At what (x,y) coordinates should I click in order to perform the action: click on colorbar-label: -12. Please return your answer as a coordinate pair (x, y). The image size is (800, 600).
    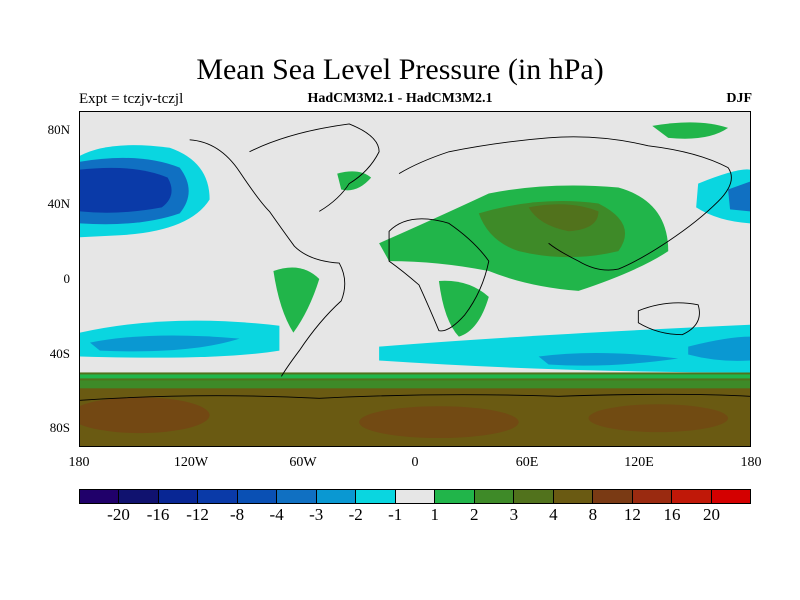
    Looking at the image, I should click on (197, 514).